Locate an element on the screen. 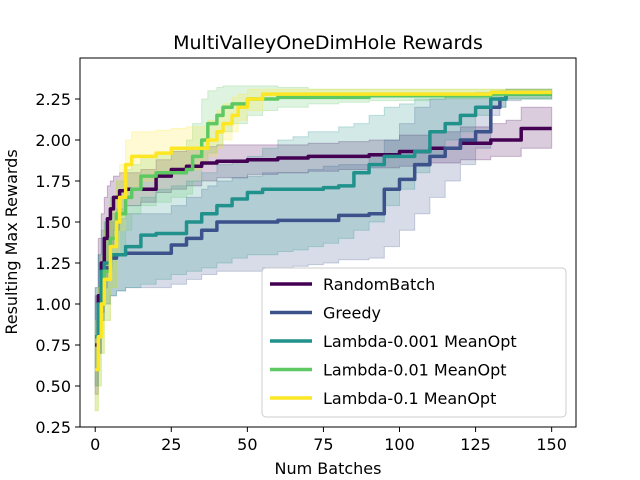 Image resolution: width=640 pixels, height=480 pixels. legend-label-3: Lambda-0.01 MeanOpt is located at coordinates (415, 370).